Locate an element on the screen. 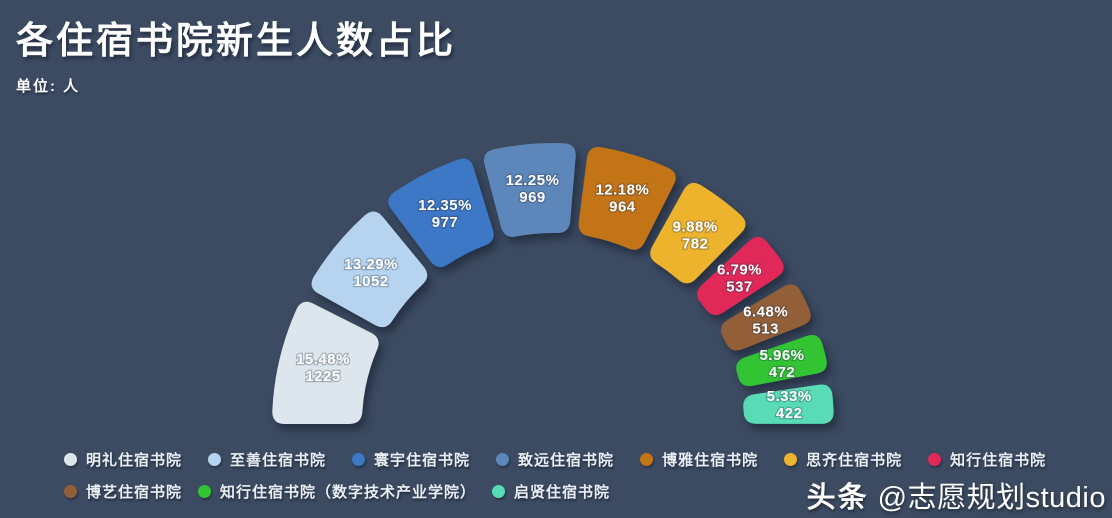 The height and width of the screenshot is (518, 1112). watermark-handle: @志愿规划studio is located at coordinates (991, 498).